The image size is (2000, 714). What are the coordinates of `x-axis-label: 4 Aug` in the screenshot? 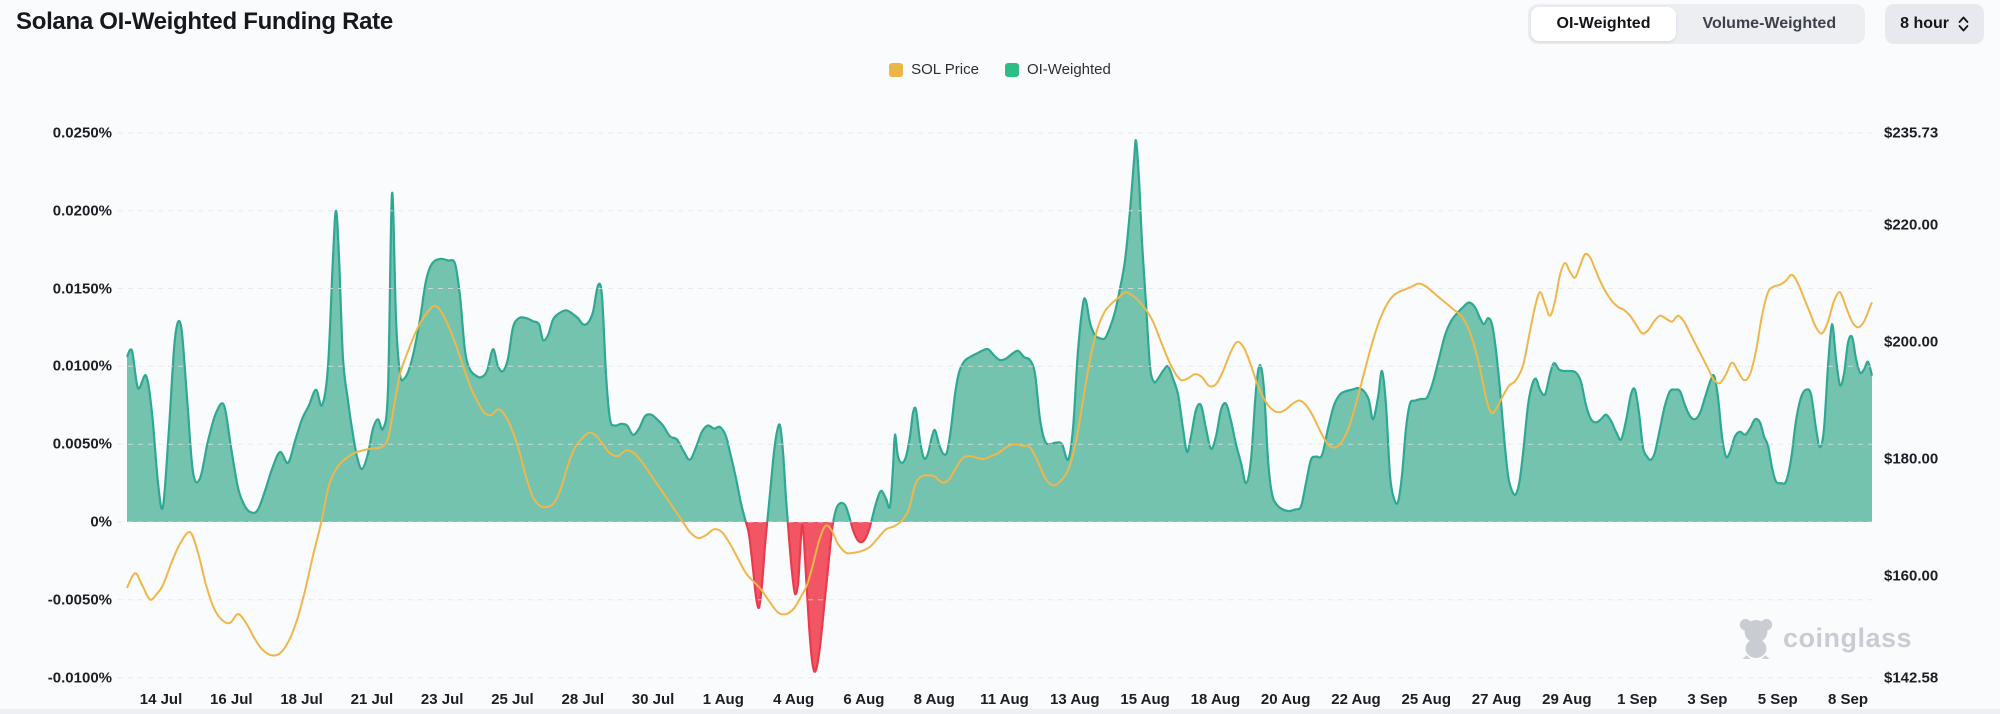 It's located at (794, 699).